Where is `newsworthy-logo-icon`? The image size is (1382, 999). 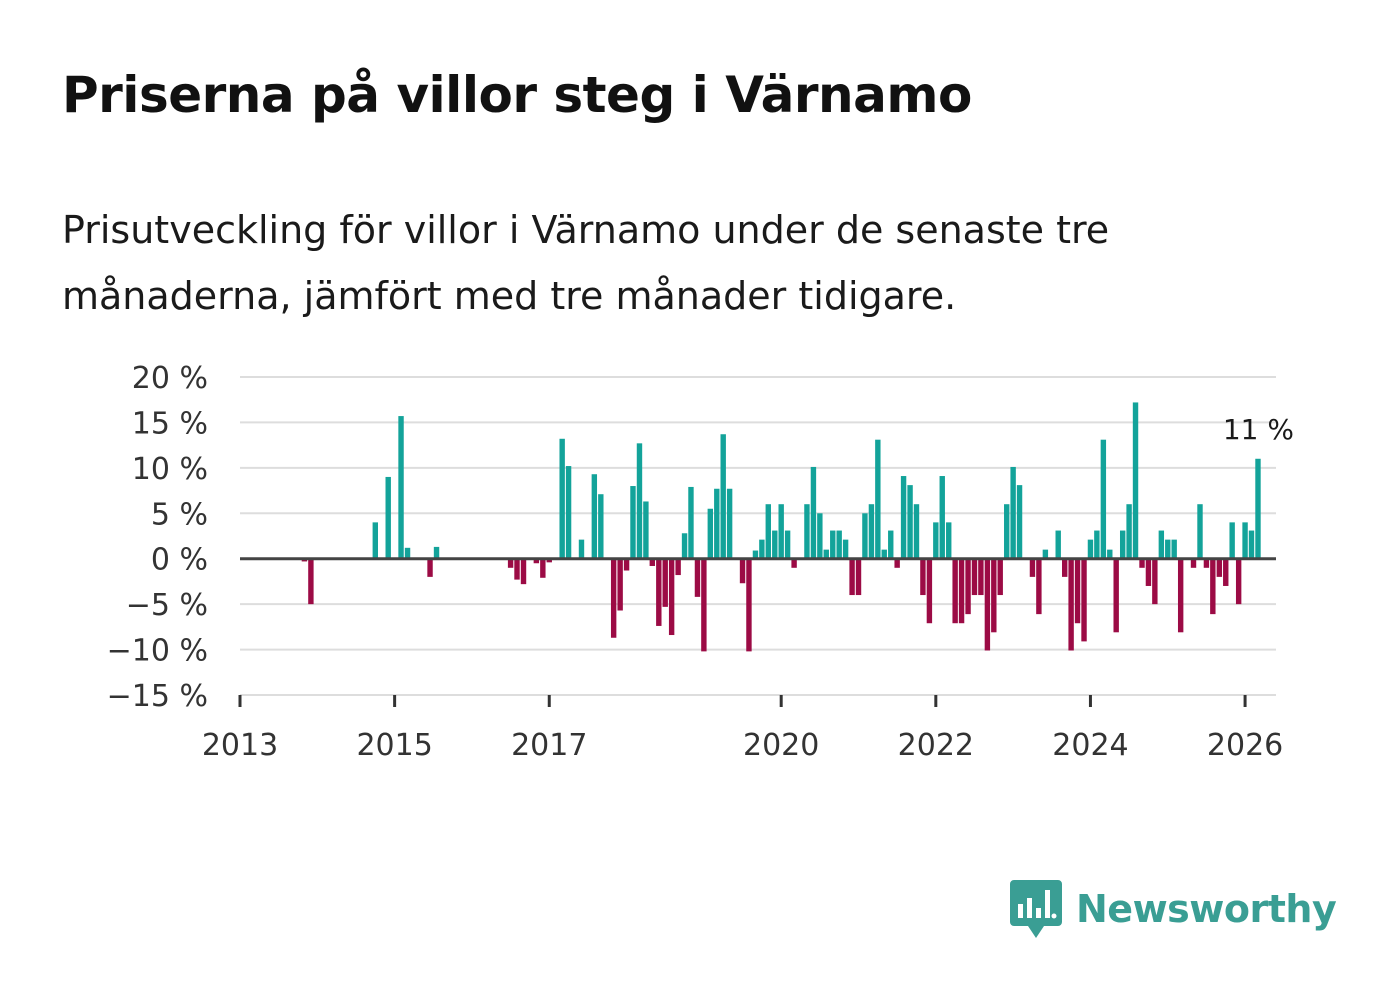
newsworthy-logo-icon is located at coordinates (1036, 909).